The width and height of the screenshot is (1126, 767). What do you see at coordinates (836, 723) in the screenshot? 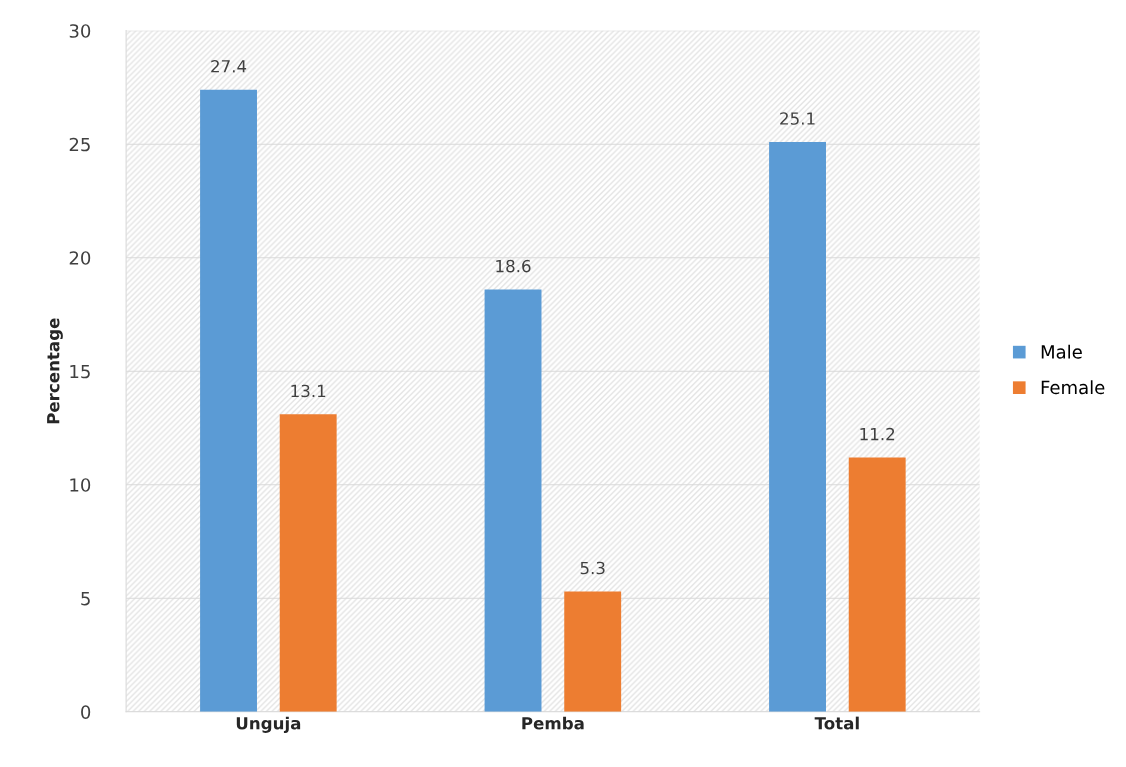
I see `x-tick-label: Total` at bounding box center [836, 723].